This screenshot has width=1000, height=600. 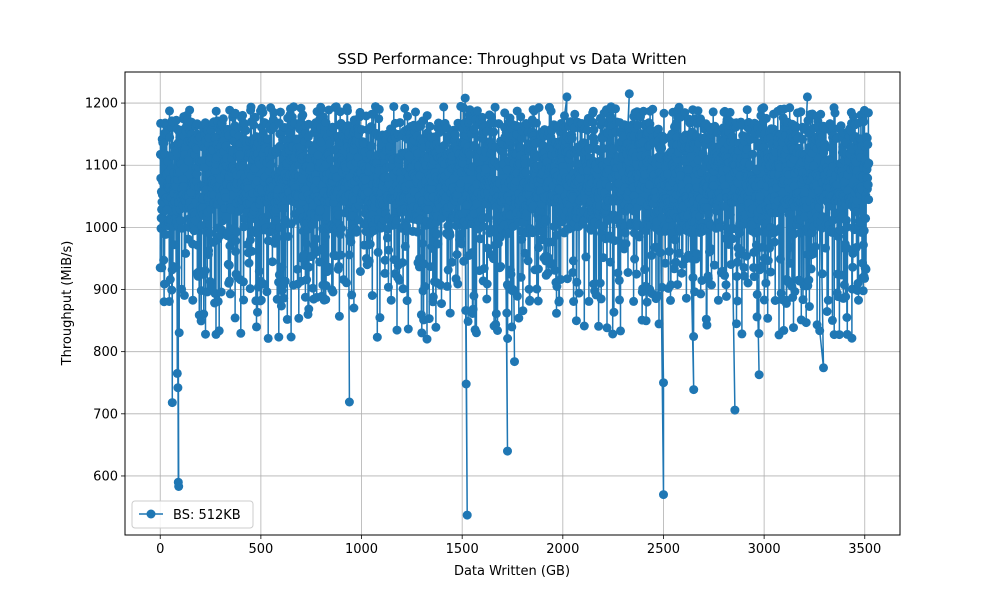 I want to click on y-tick-label: 800, so click(x=105, y=352).